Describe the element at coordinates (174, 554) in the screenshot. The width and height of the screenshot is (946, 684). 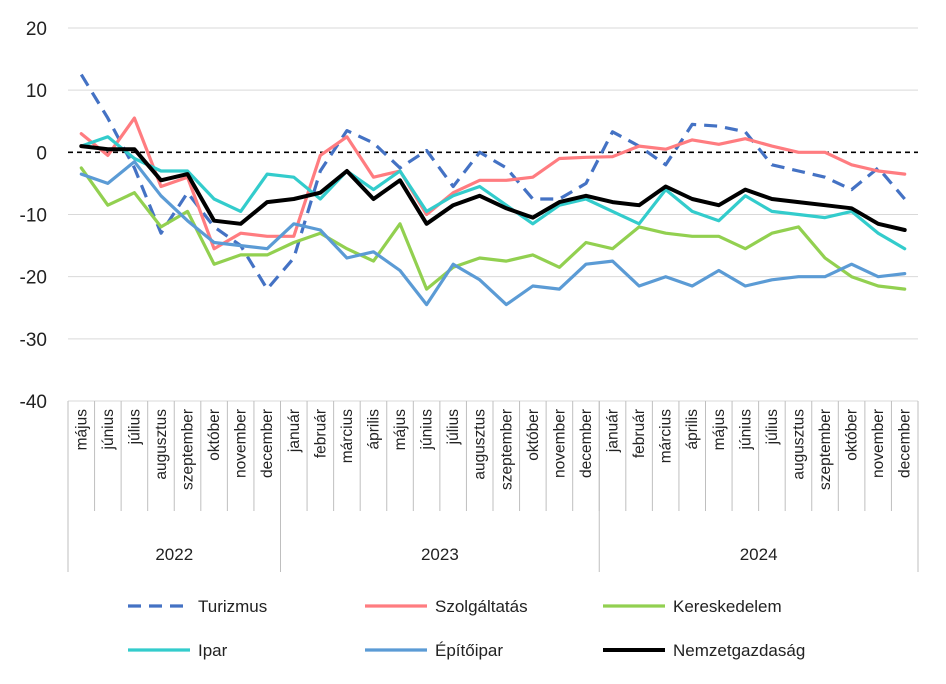
I see `year-label: 2022` at that location.